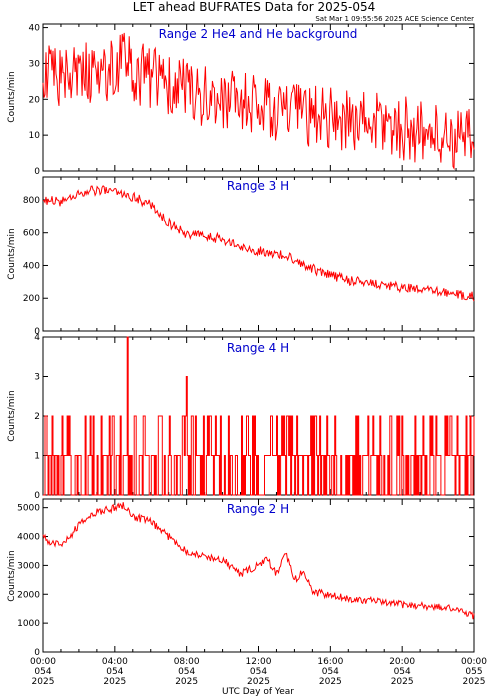 The width and height of the screenshot is (488, 700). Describe the element at coordinates (28, 566) in the screenshot. I see `y-tick-label: 3000` at that location.